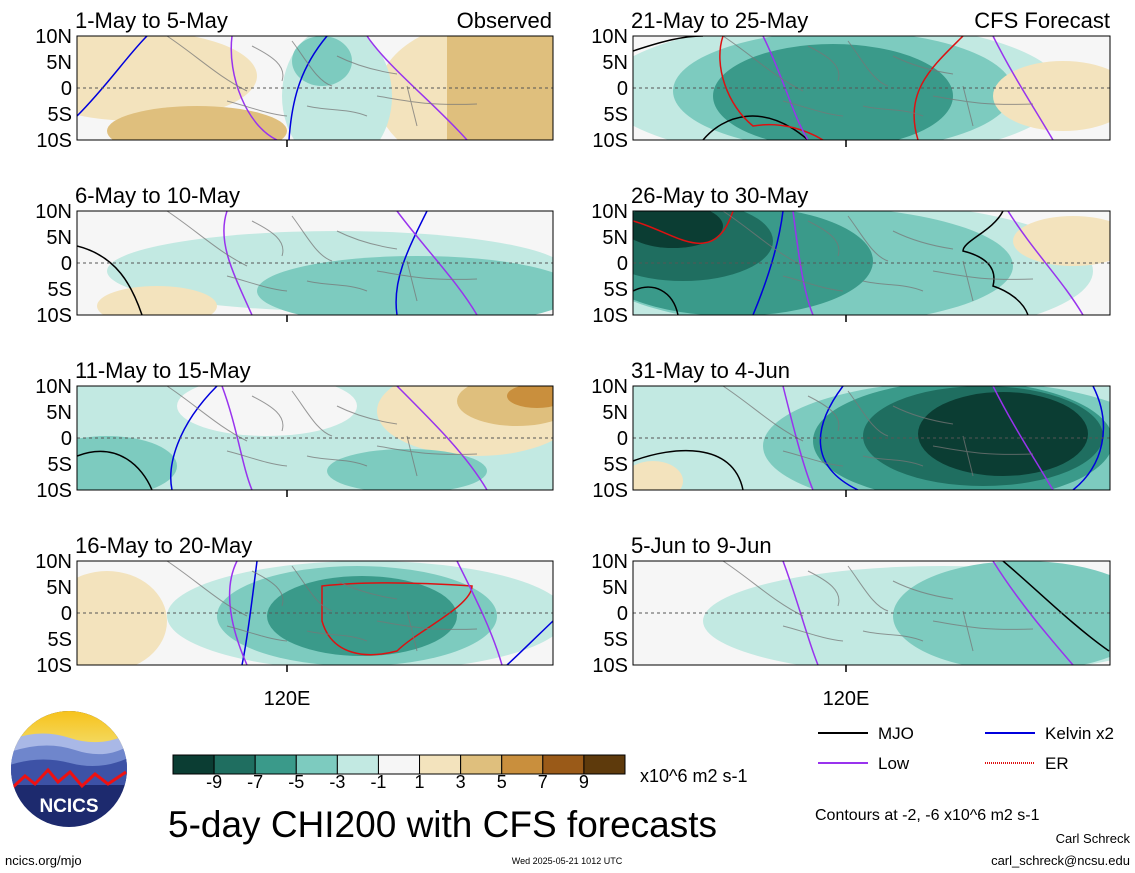 Image resolution: width=1135 pixels, height=873 pixels. Describe the element at coordinates (567, 861) in the screenshot. I see `footer-timestamp: Wed 2025-05-21 1012 UTC` at that location.